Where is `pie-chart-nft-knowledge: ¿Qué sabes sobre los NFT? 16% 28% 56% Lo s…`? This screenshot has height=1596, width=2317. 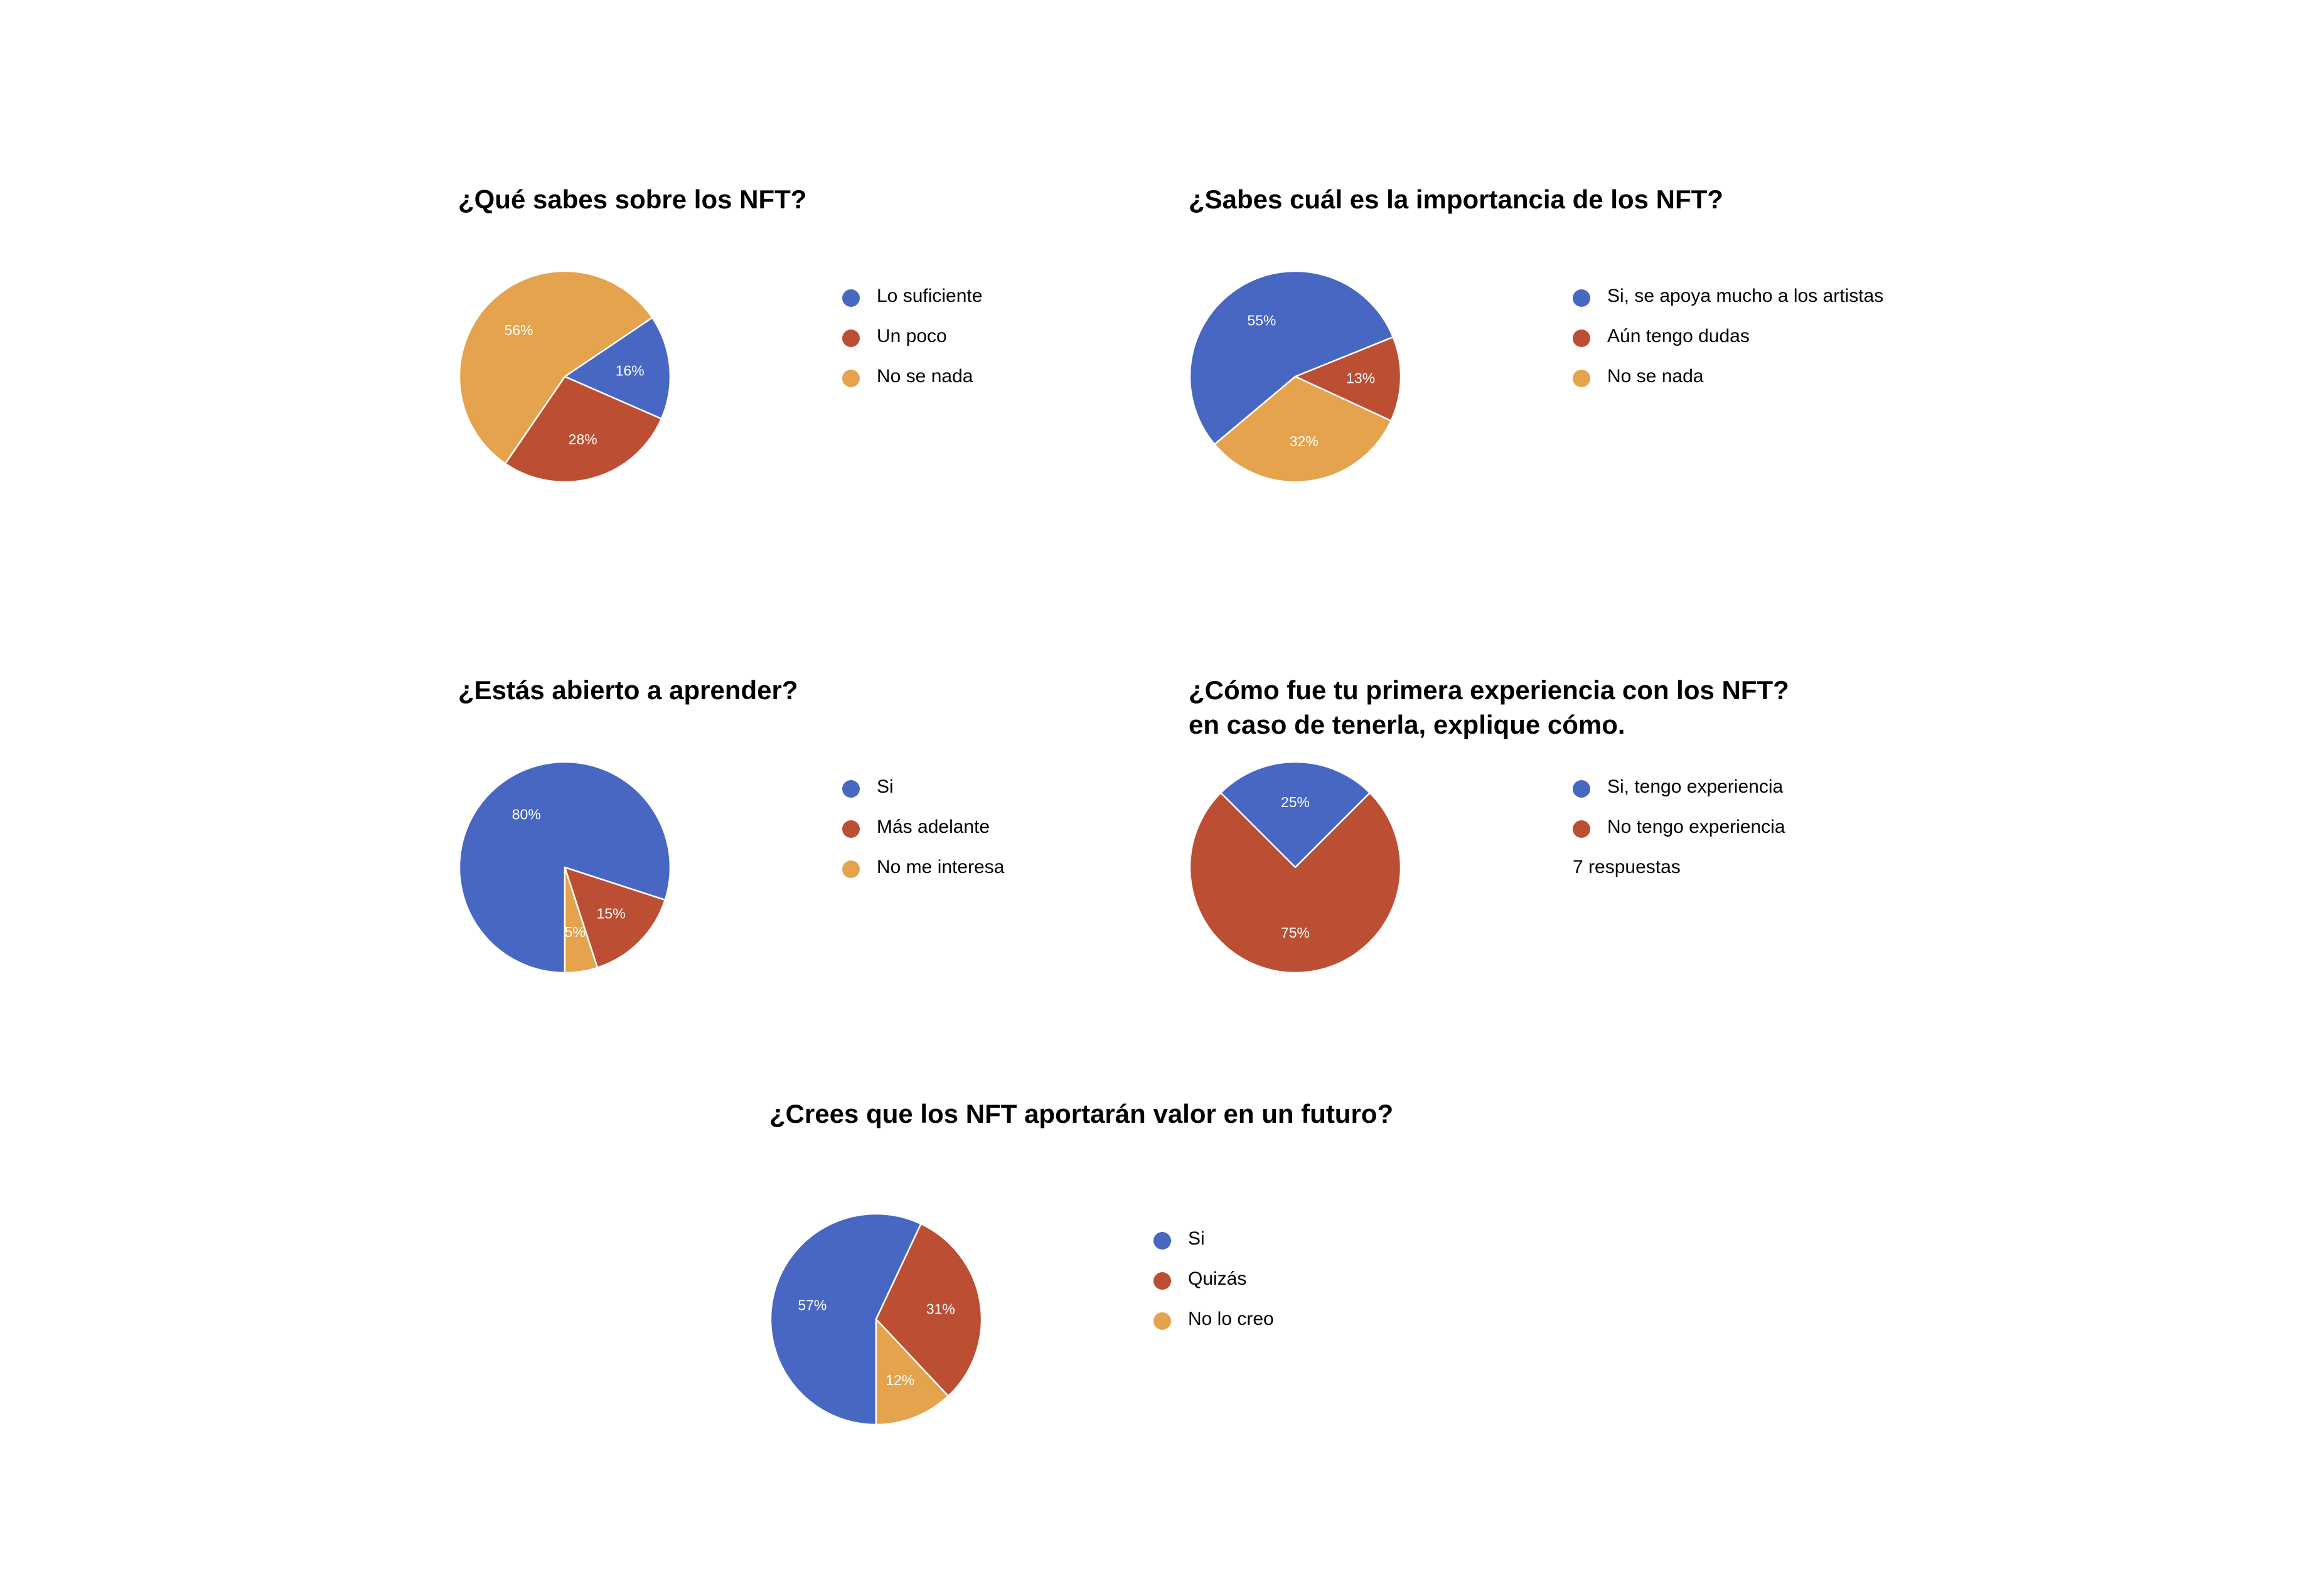 pie-chart-nft-knowledge: ¿Qué sabes sobre los NFT? 16% 28% 56% Lo s… is located at coordinates (740, 339).